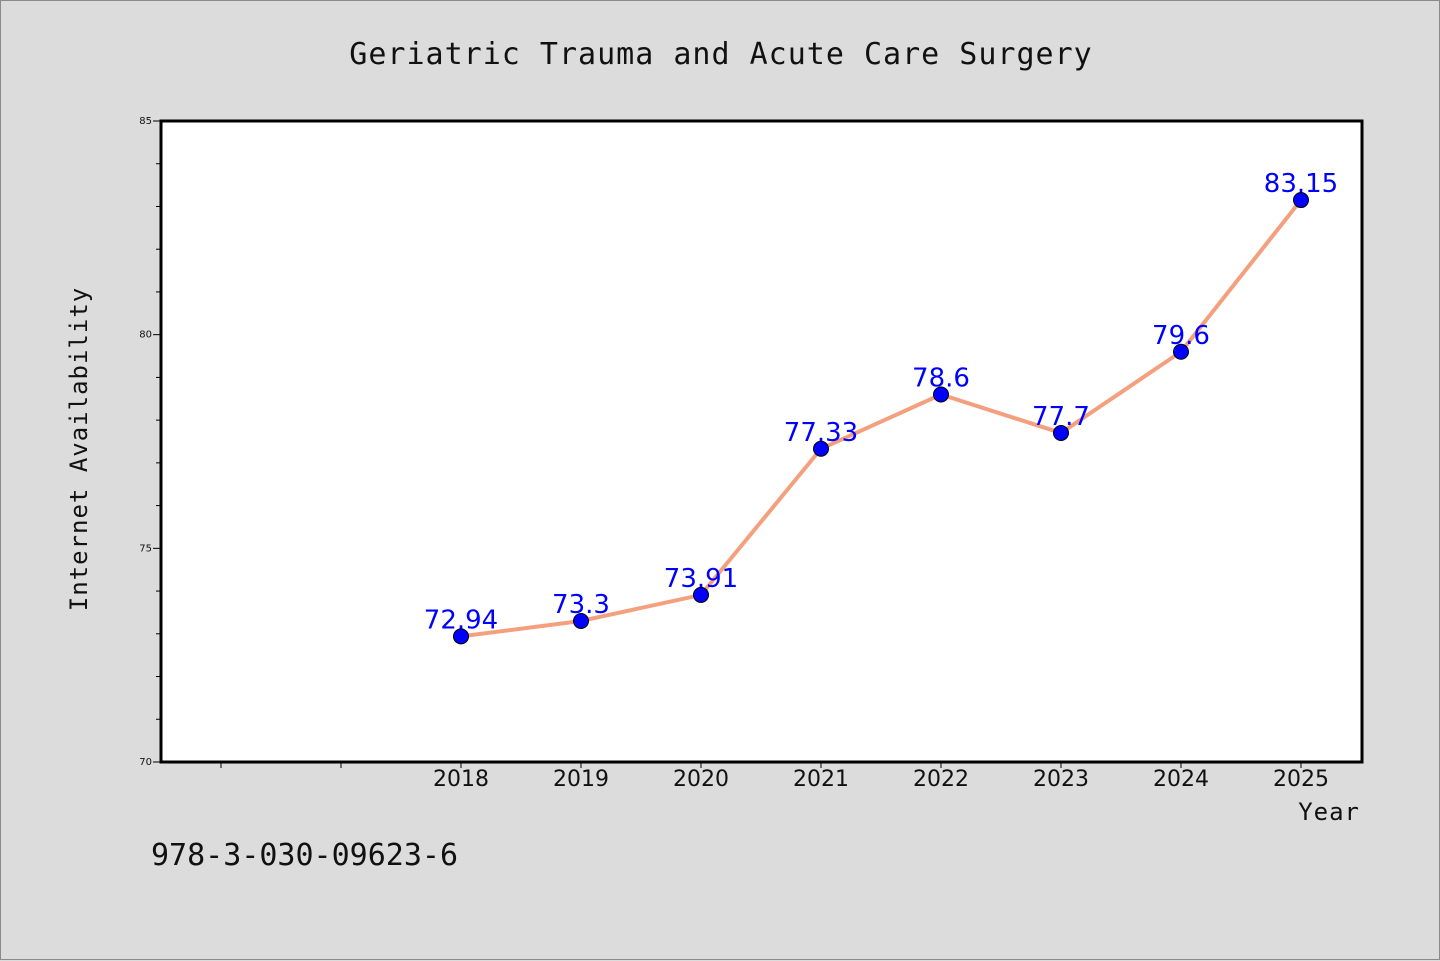 This screenshot has height=961, width=1440. What do you see at coordinates (941, 378) in the screenshot?
I see `data-label: 78.6` at bounding box center [941, 378].